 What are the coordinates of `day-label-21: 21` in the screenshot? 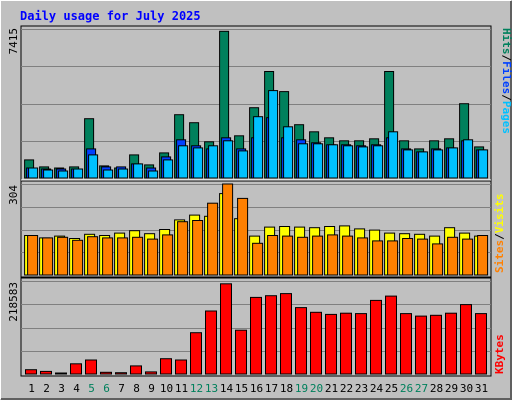 It's located at (331, 388).